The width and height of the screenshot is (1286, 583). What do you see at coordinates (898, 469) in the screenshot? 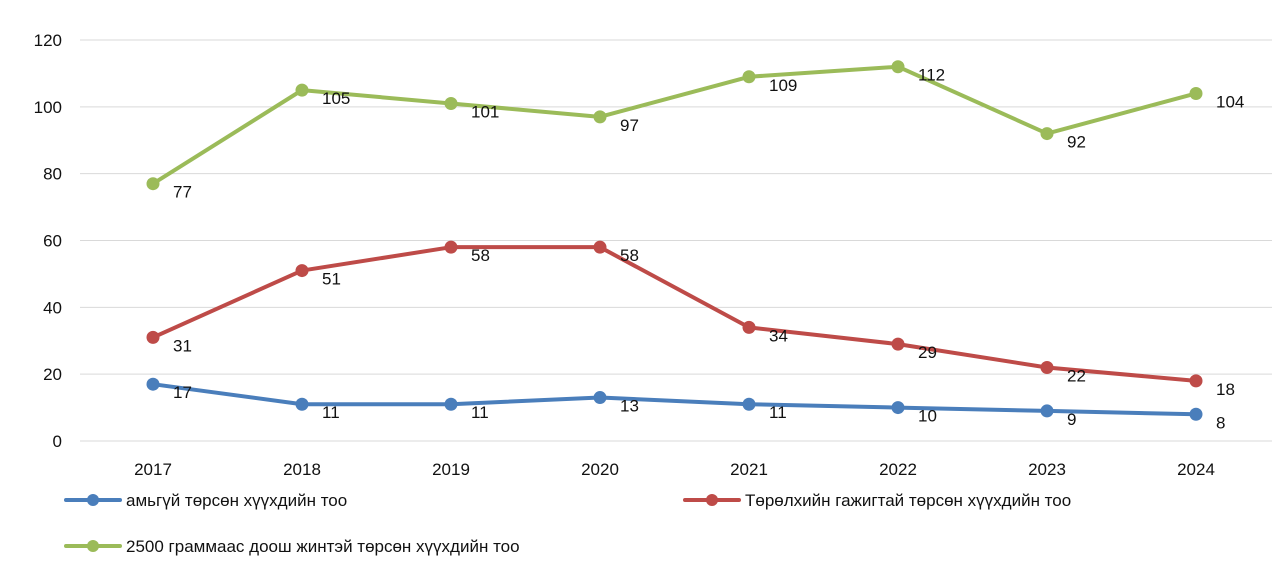
I see `x-tick-label: 2022` at bounding box center [898, 469].